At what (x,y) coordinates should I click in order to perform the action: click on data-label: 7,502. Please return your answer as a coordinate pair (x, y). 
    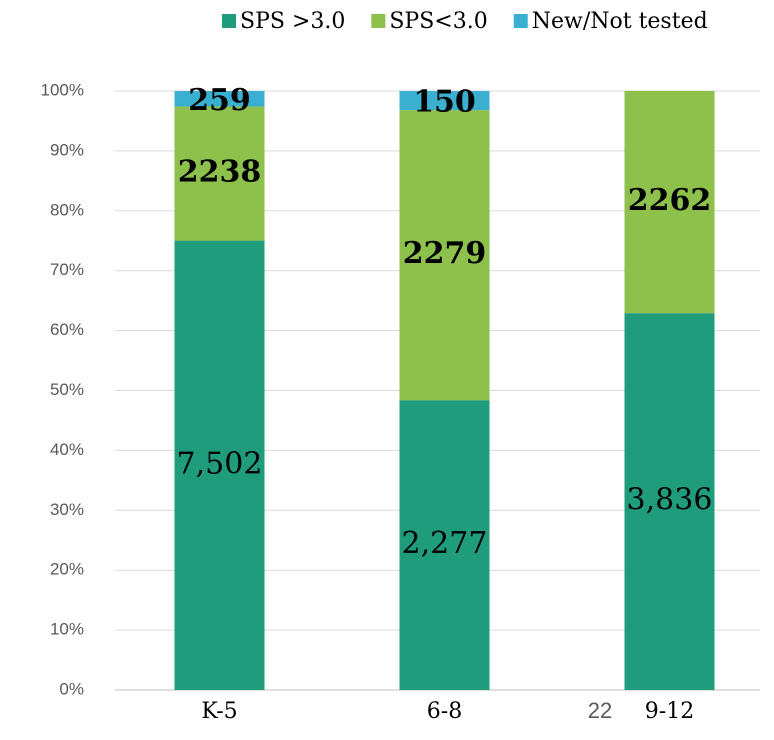
    Looking at the image, I should click on (220, 463).